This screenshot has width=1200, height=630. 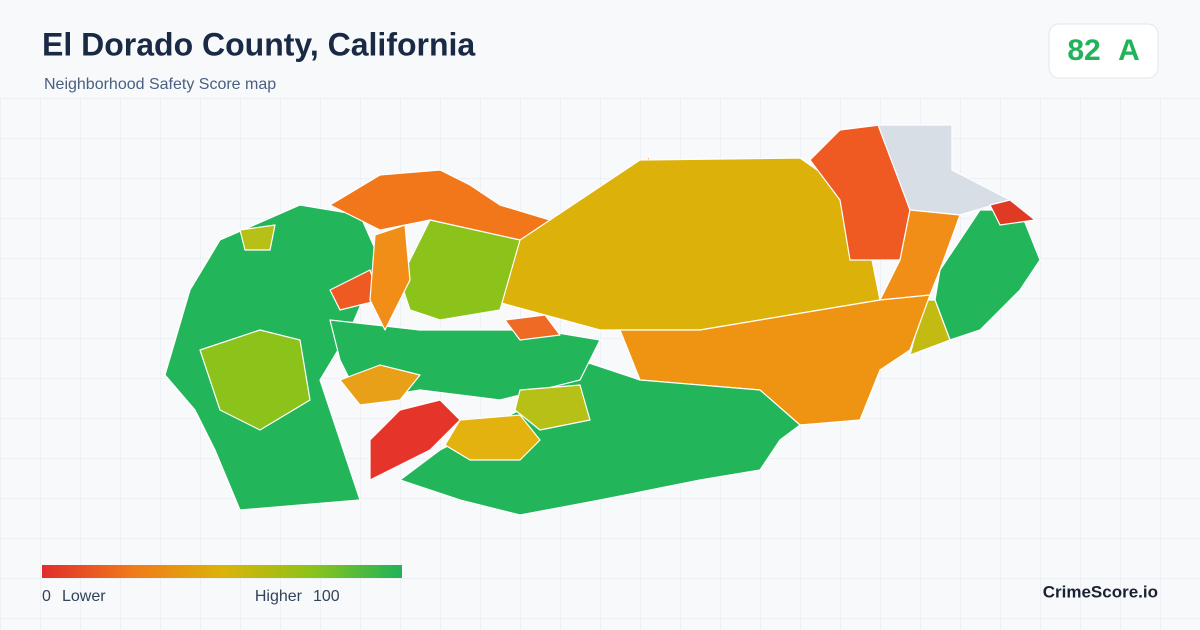 What do you see at coordinates (326, 596) in the screenshot?
I see `legend-max: 100` at bounding box center [326, 596].